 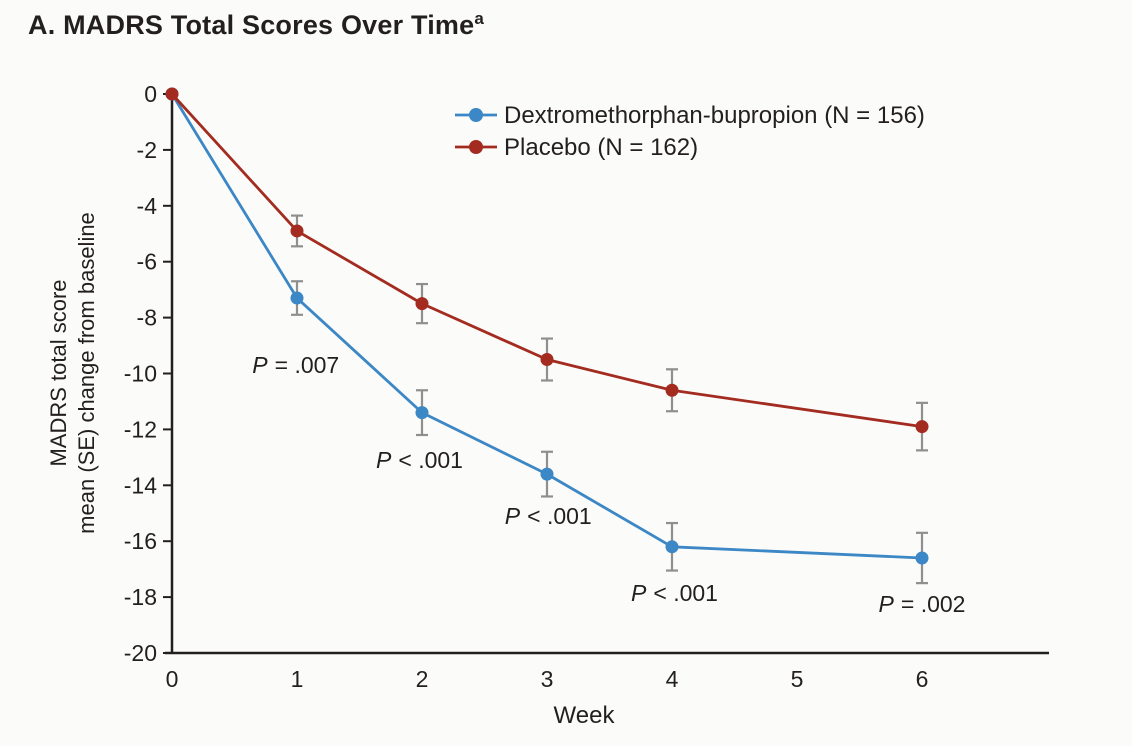 I want to click on x-tick-label: 0, so click(x=172, y=679).